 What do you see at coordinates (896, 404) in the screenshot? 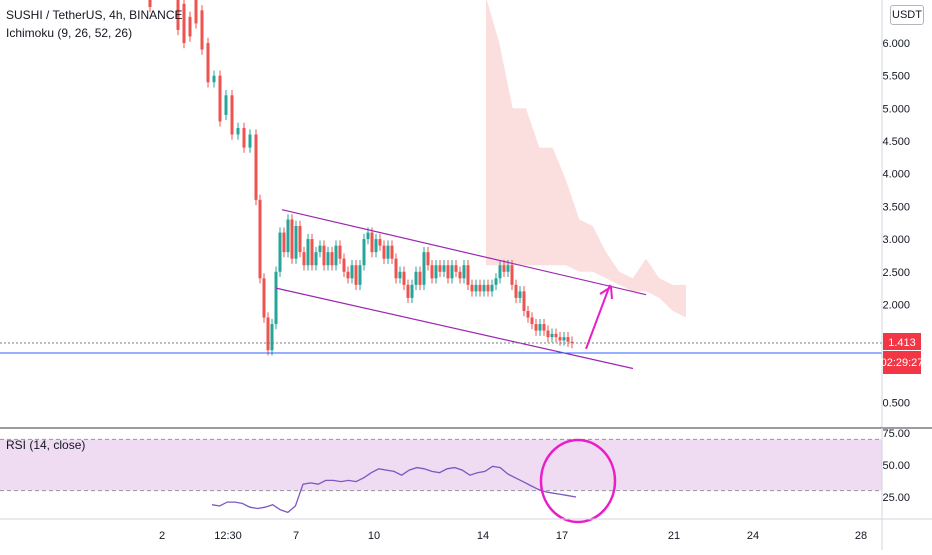
I see `price-tick-label: 0.500` at bounding box center [896, 404].